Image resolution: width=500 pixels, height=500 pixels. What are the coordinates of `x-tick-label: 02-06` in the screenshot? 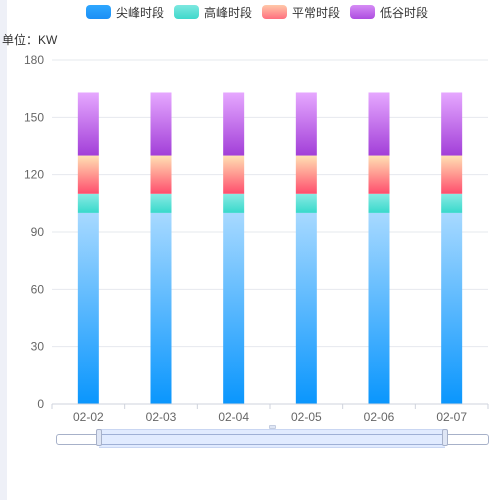 It's located at (379, 417).